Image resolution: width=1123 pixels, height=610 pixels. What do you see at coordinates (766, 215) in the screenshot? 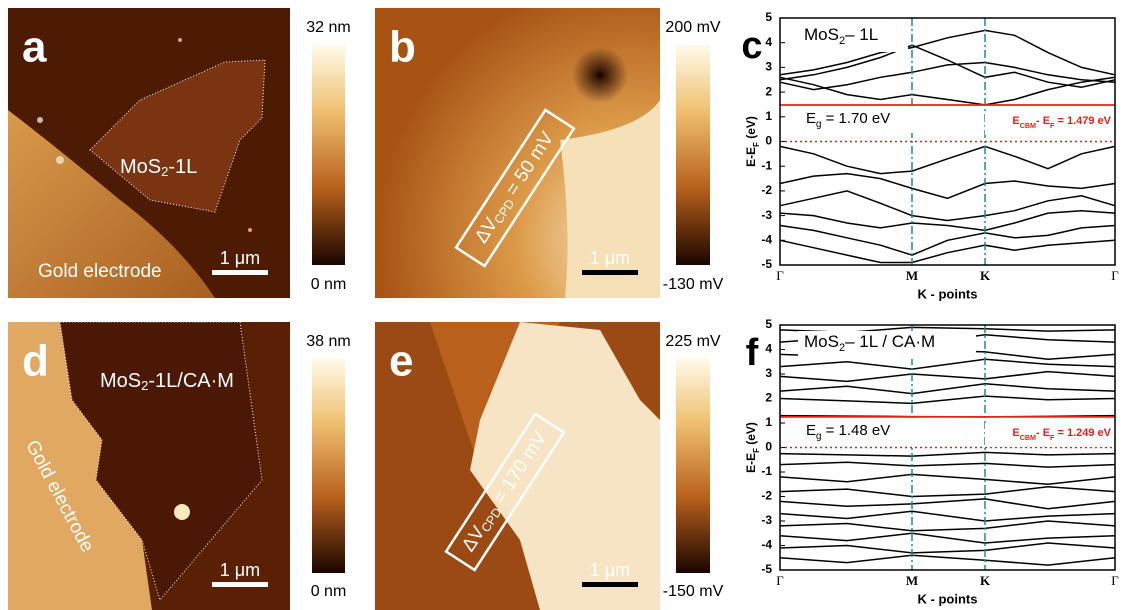
I see `y-tick-label: -3` at bounding box center [766, 215].